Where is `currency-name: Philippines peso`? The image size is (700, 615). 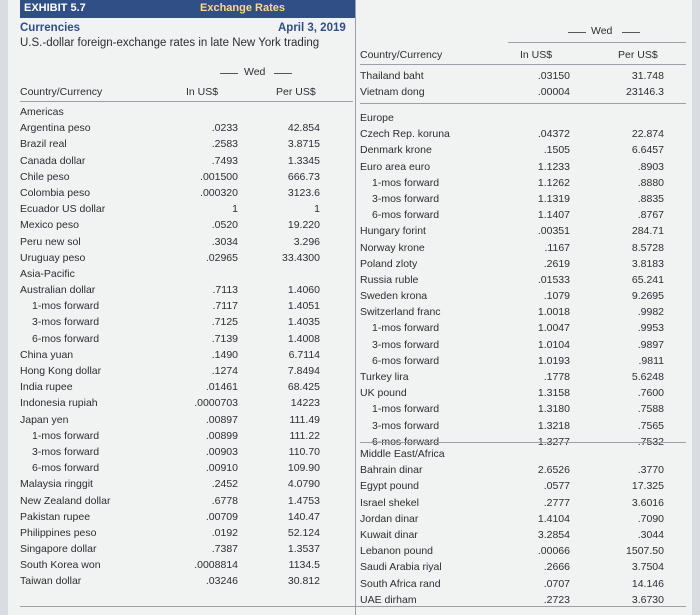
currency-name: Philippines peso is located at coordinates (58, 532).